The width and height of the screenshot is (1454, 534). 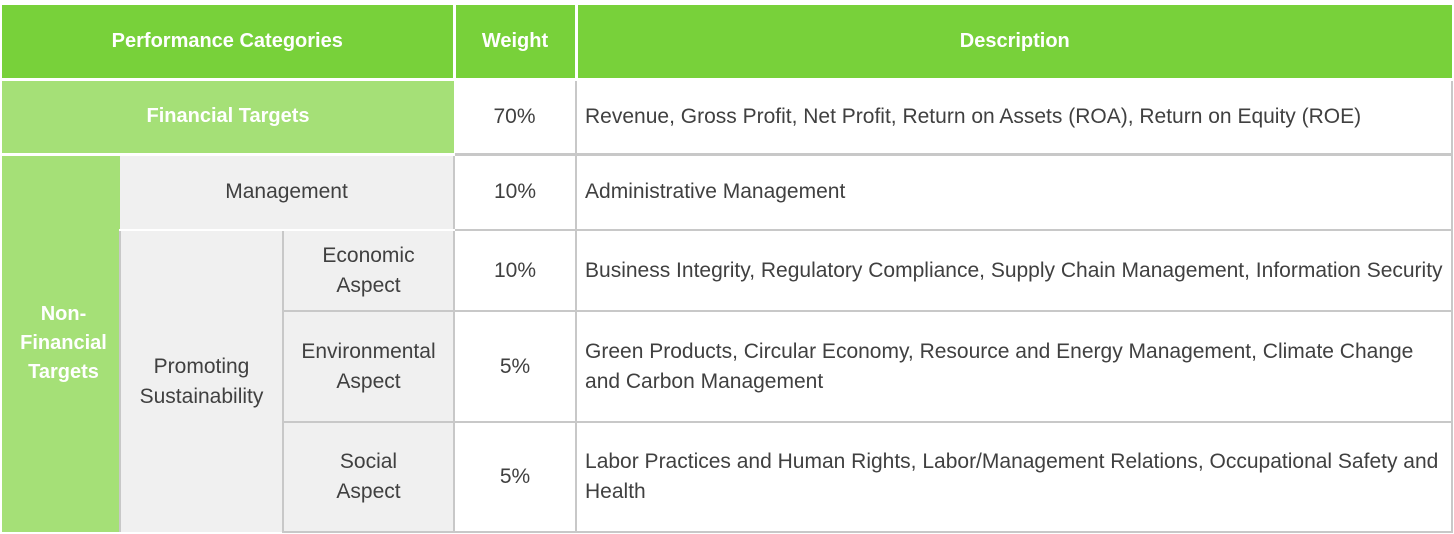 I want to click on social-weight: 5%, so click(x=516, y=477).